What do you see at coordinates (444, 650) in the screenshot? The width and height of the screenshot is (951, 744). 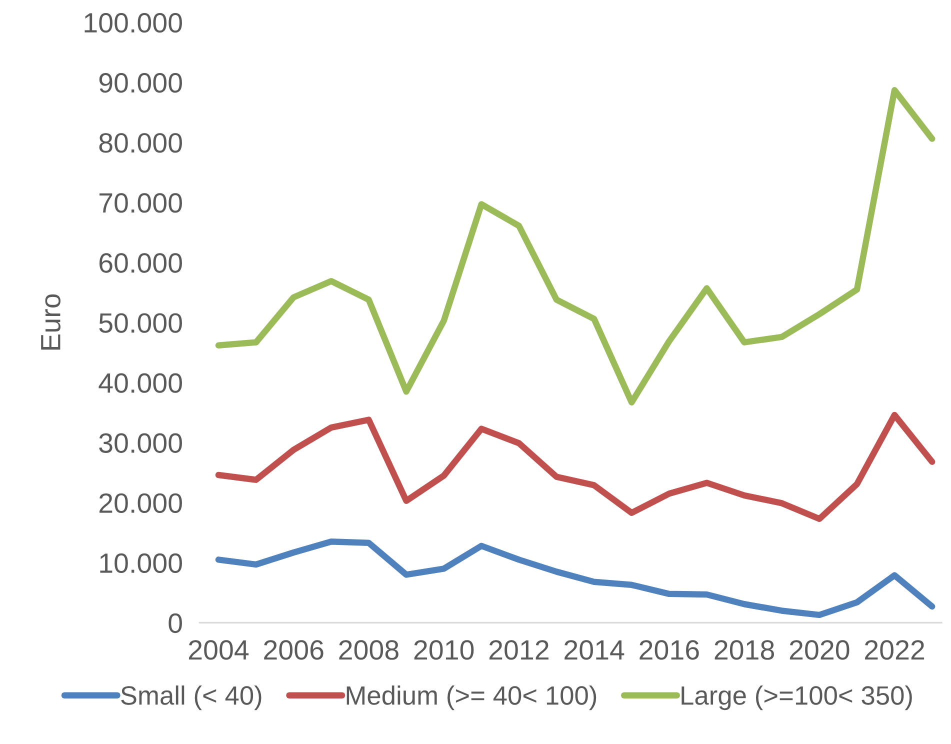 I see `x-tick-label: 2010` at bounding box center [444, 650].